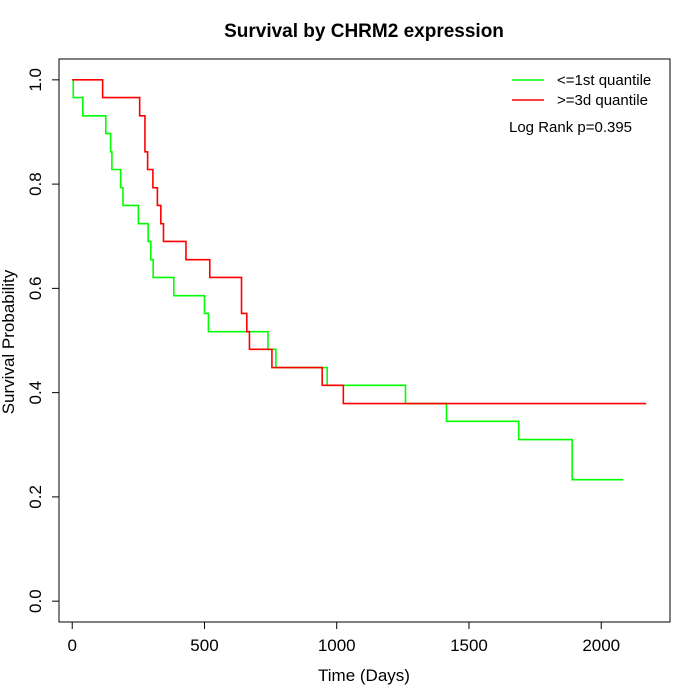 This screenshot has height=700, width=700. I want to click on chart-title: Survival by CHRM2 expression, so click(364, 31).